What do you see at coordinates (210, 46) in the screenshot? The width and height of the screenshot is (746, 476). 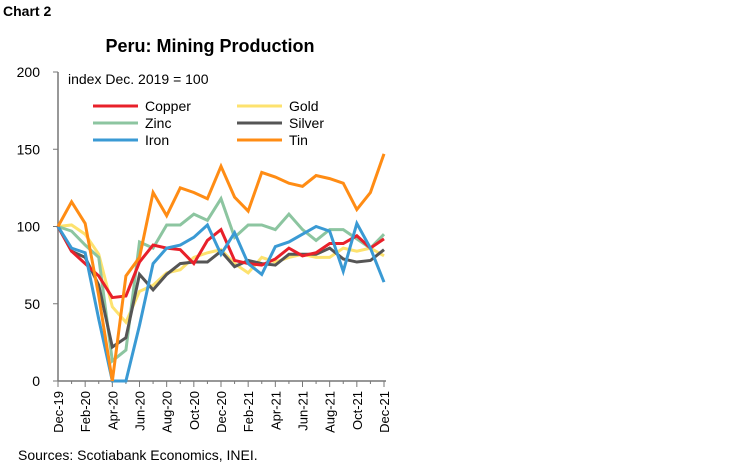 I see `chart-title: Peru: Mining Production` at bounding box center [210, 46].